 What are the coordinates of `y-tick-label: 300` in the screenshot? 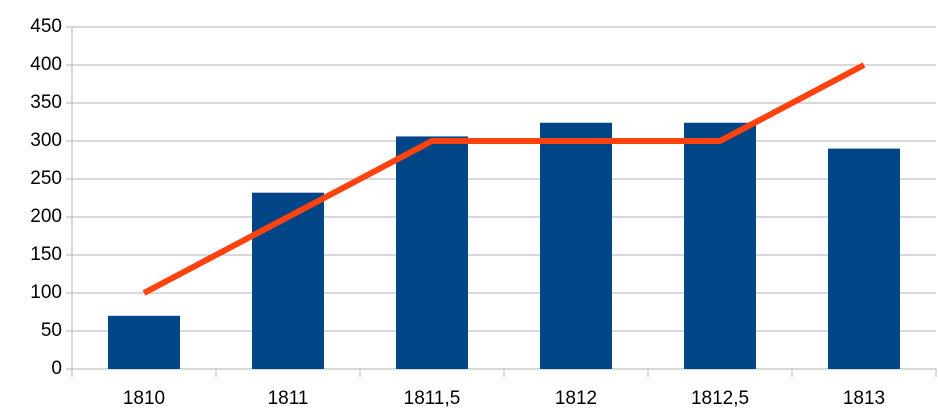 It's located at (46, 140).